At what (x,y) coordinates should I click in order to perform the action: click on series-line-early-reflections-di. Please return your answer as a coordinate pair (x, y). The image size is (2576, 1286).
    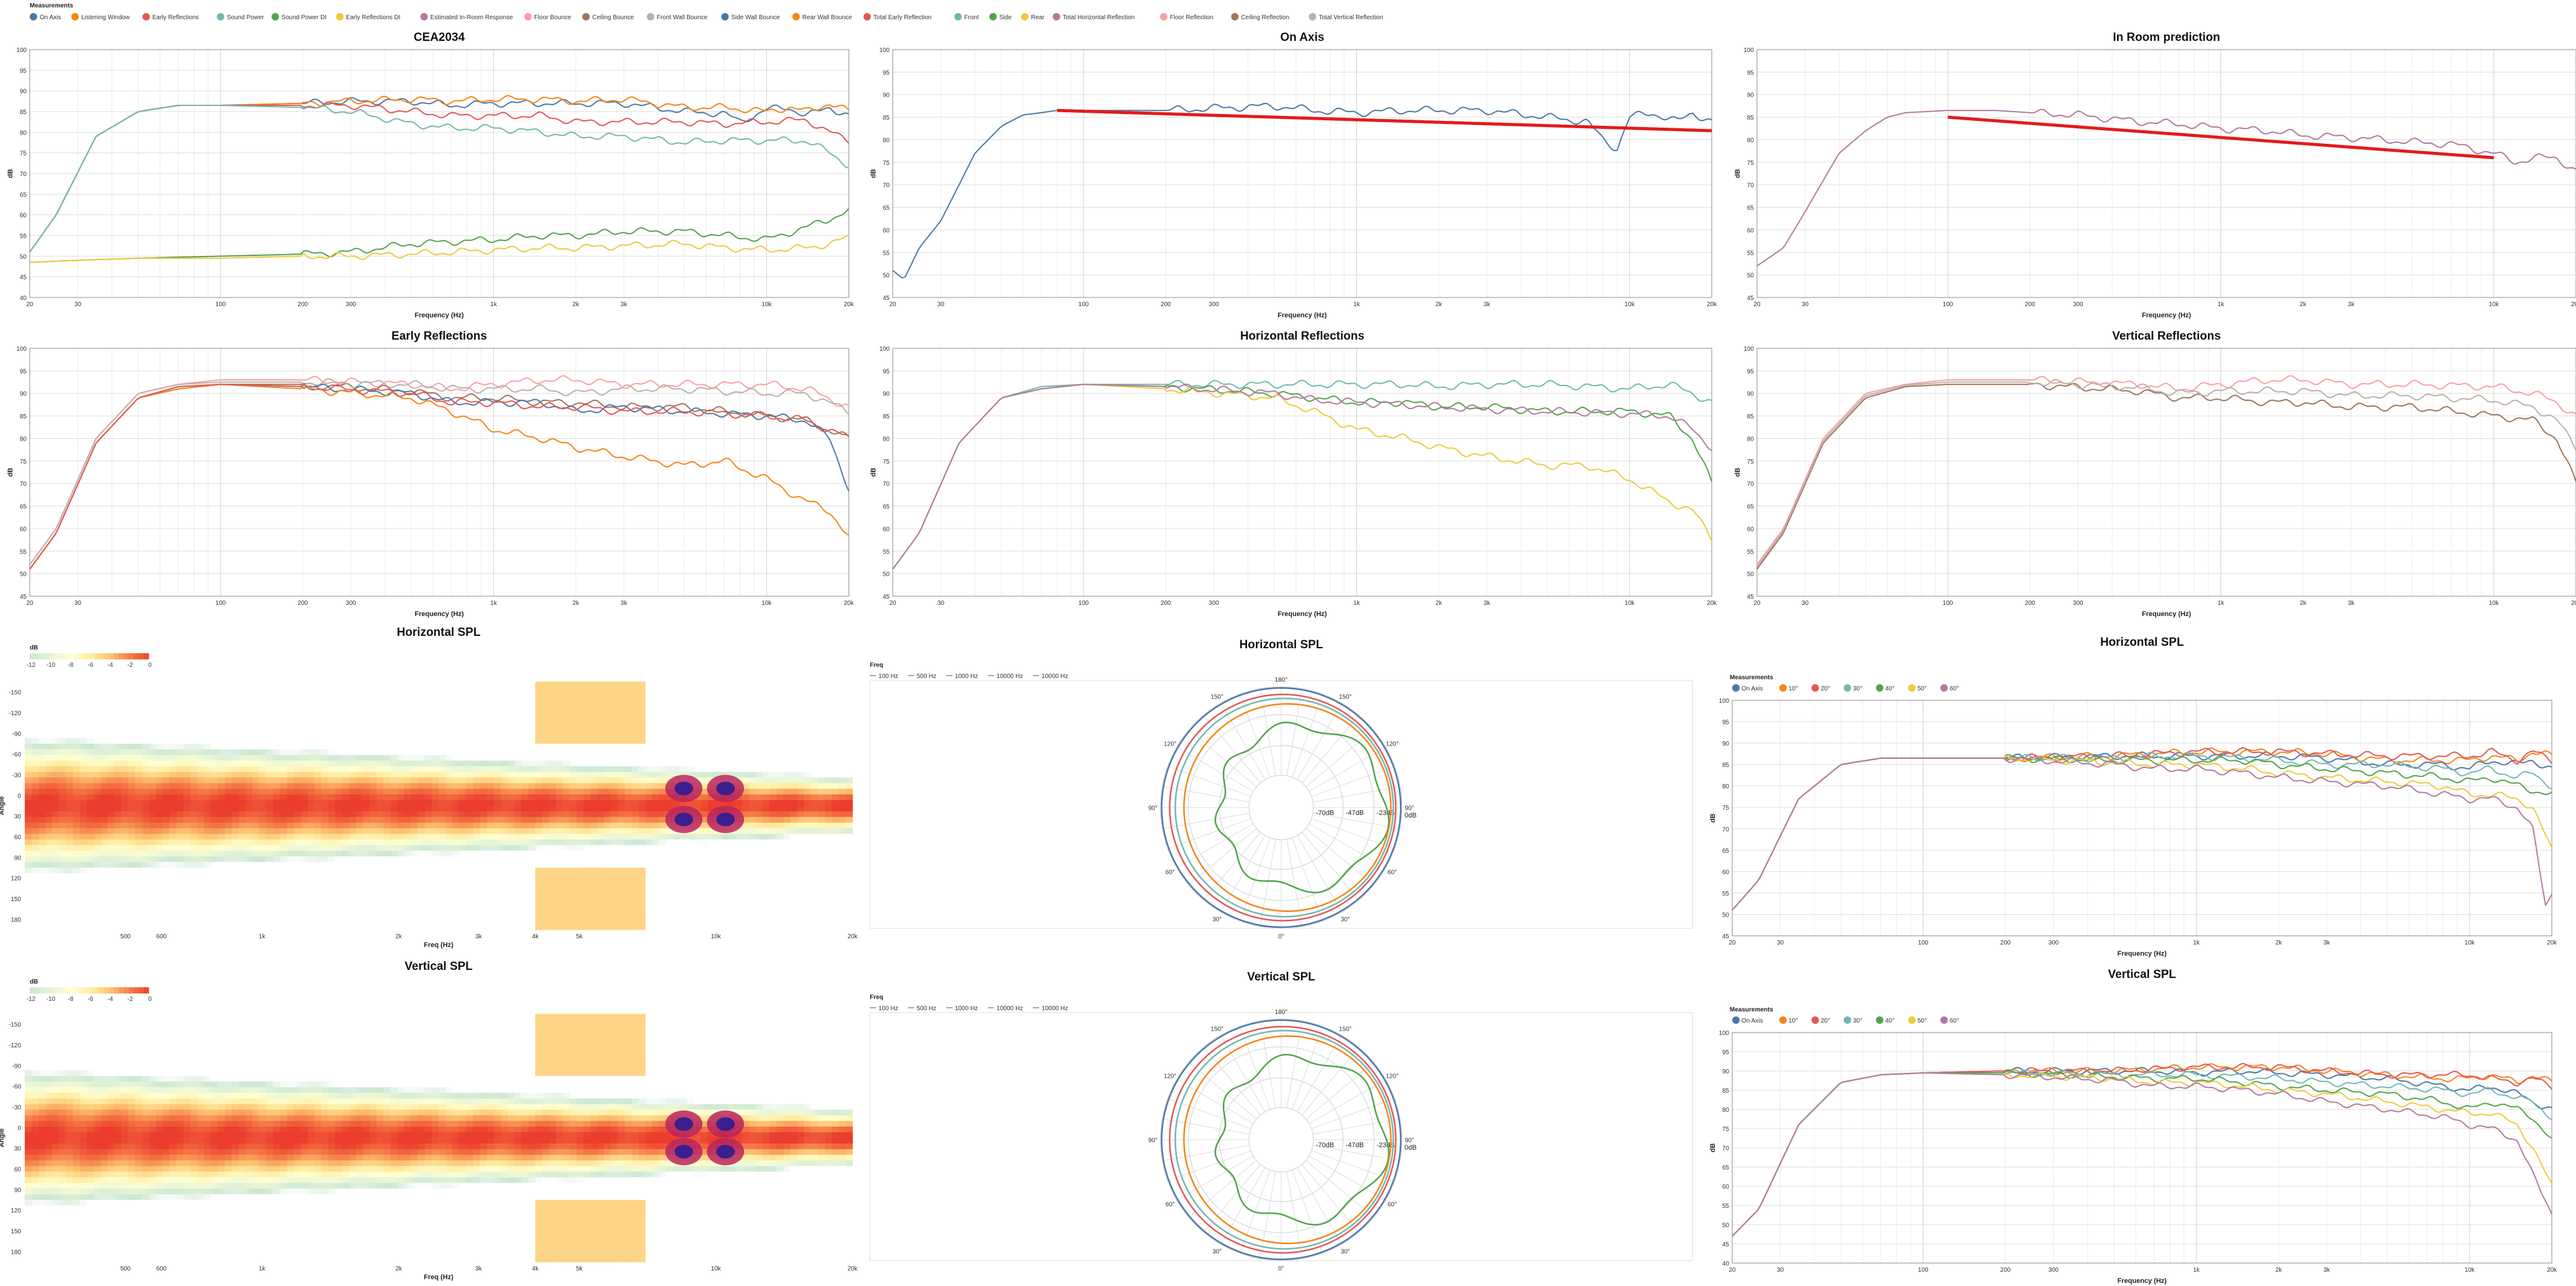
    Looking at the image, I should click on (439, 248).